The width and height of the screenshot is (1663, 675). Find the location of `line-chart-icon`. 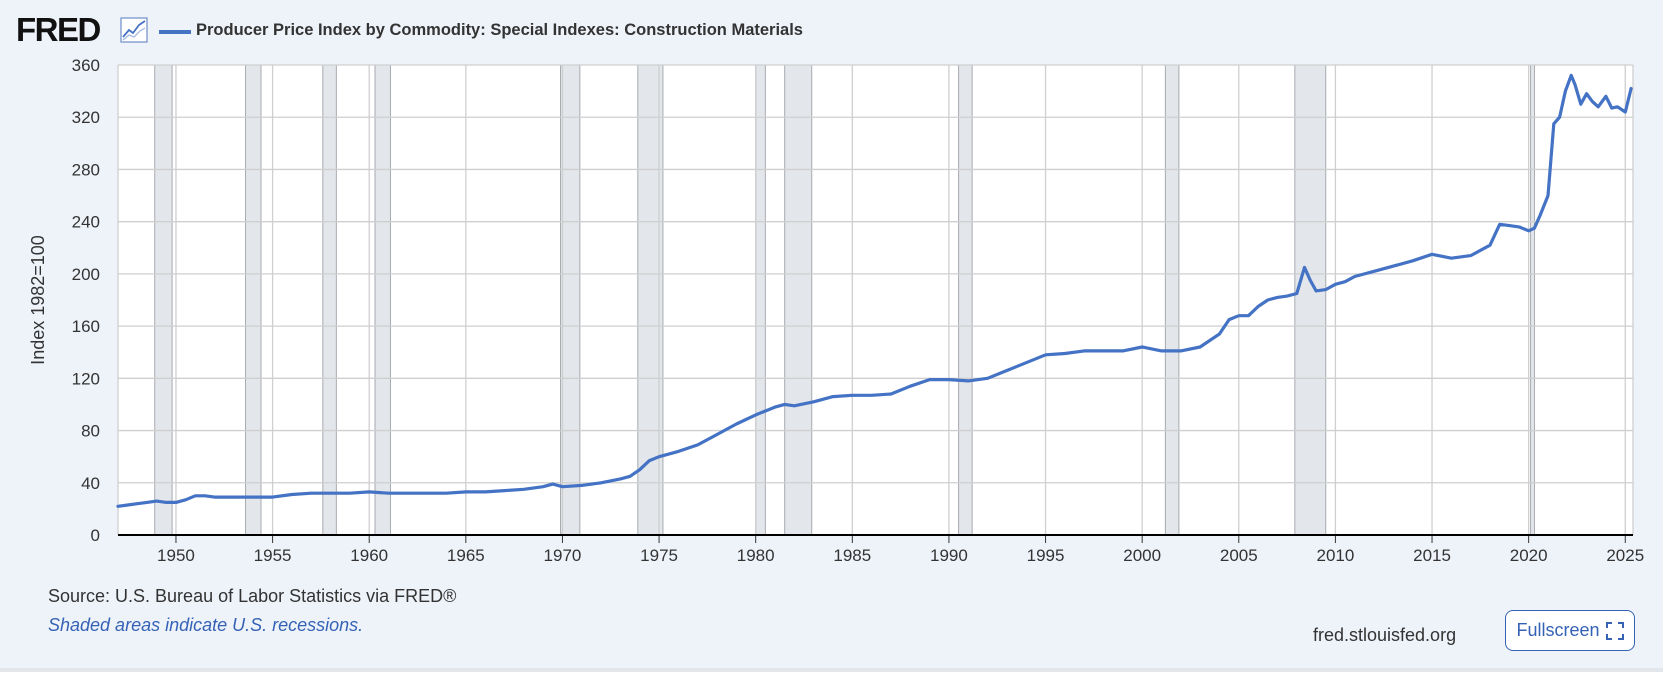

line-chart-icon is located at coordinates (134, 30).